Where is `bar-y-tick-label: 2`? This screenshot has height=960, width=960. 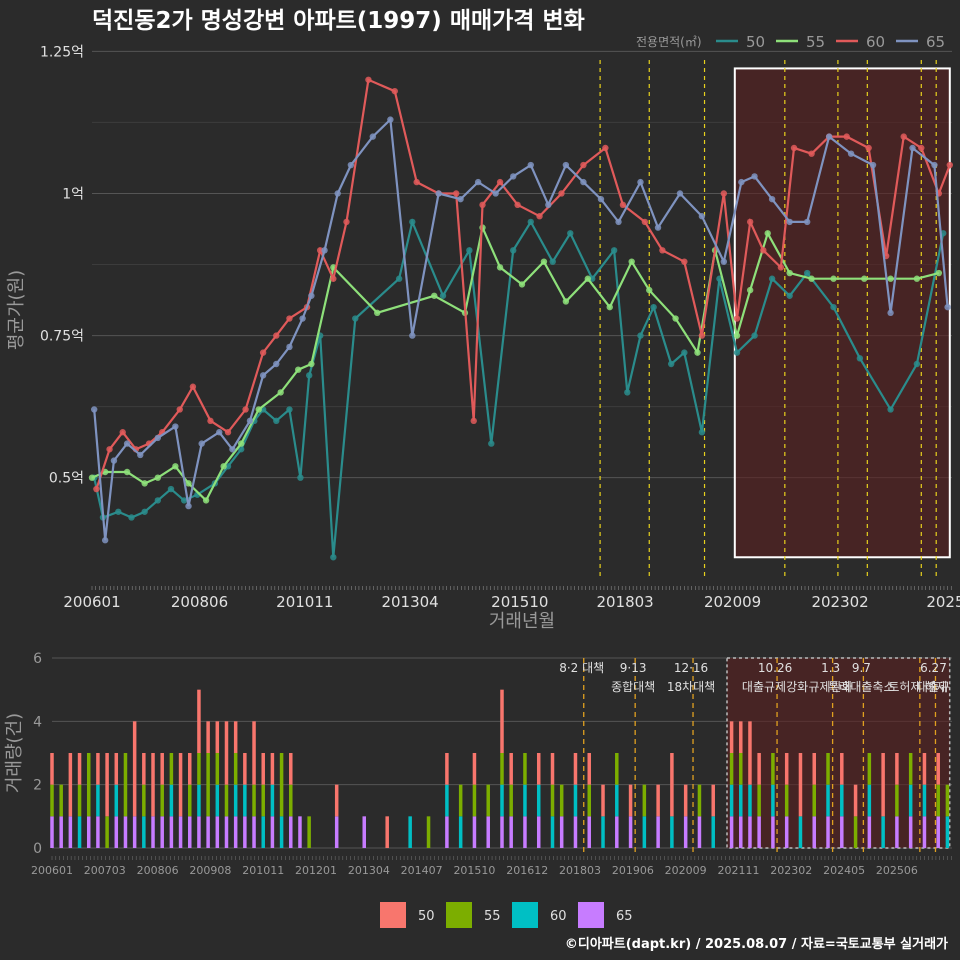 bar-y-tick-label: 2 is located at coordinates (37, 786).